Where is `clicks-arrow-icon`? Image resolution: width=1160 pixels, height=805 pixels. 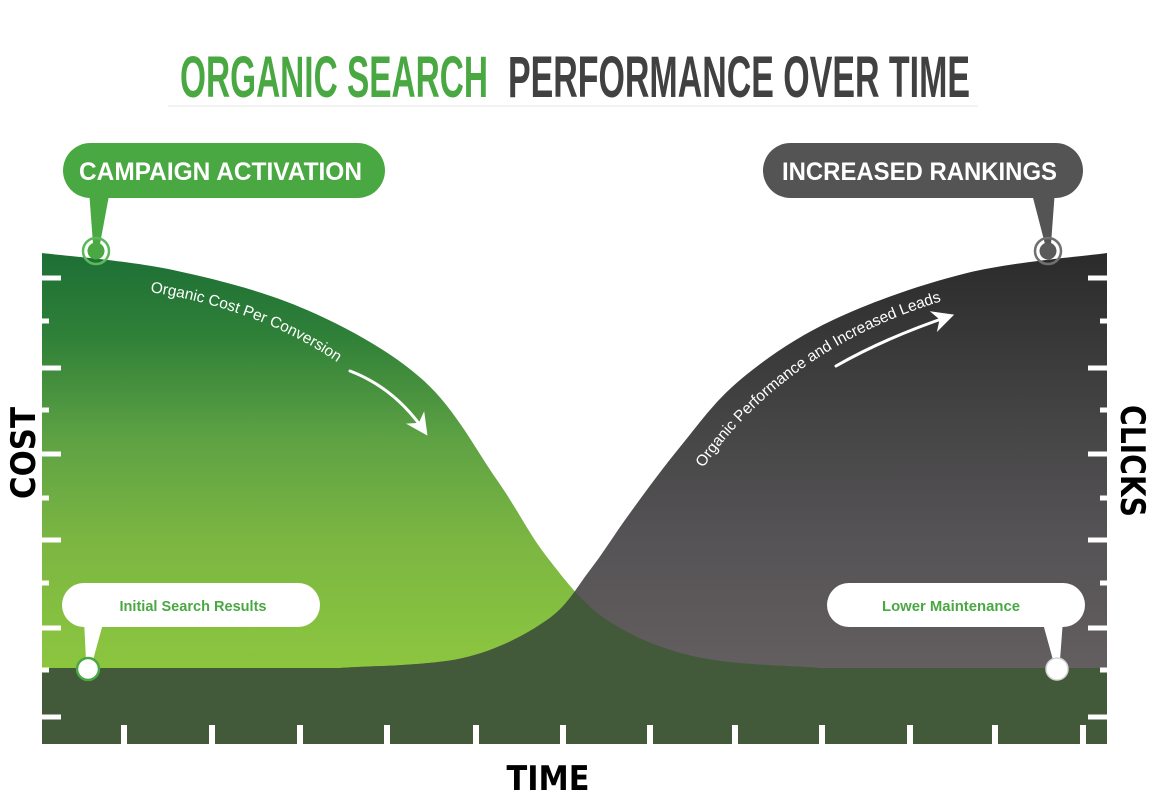
clicks-arrow-icon is located at coordinates (894, 339).